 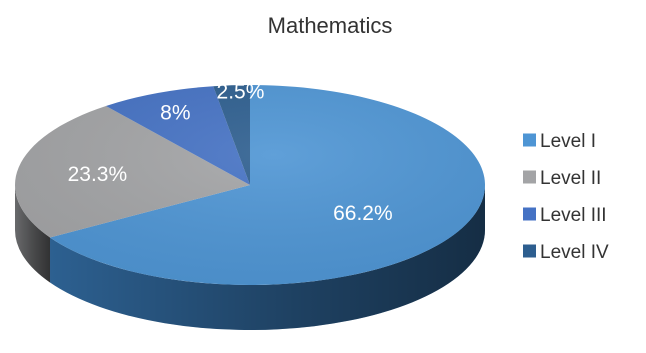 I want to click on slice-label-level-ii: 23.3%, so click(x=98, y=174).